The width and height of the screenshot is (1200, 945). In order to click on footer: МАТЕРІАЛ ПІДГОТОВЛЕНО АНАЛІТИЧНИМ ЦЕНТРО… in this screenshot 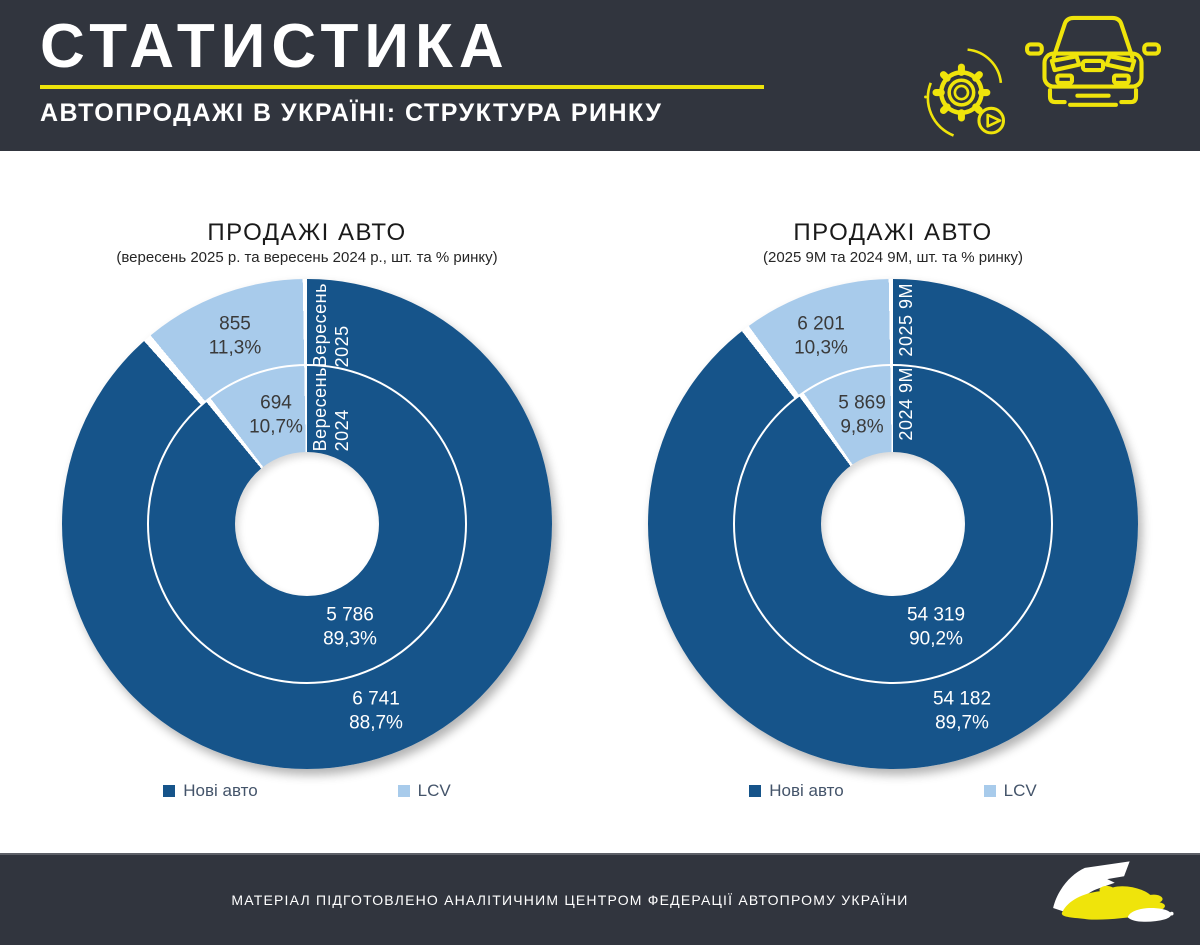, I will do `click(600, 899)`.